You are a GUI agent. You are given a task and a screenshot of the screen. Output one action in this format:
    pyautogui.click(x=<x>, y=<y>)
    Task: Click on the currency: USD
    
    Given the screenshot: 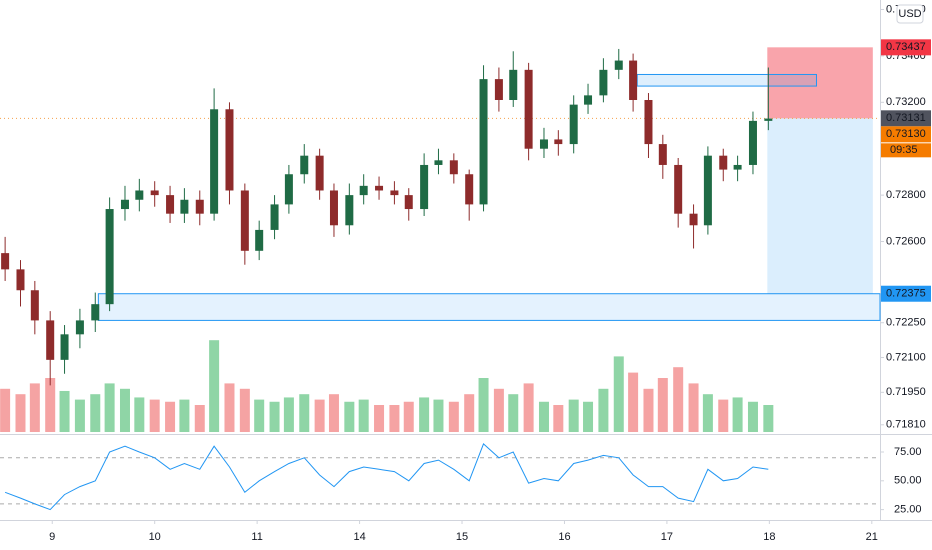 What is the action you would take?
    pyautogui.click(x=909, y=14)
    